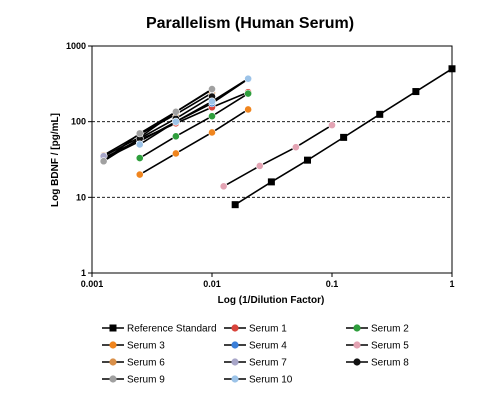  Describe the element at coordinates (146, 380) in the screenshot. I see `legend-label-9: Serum 9` at that location.